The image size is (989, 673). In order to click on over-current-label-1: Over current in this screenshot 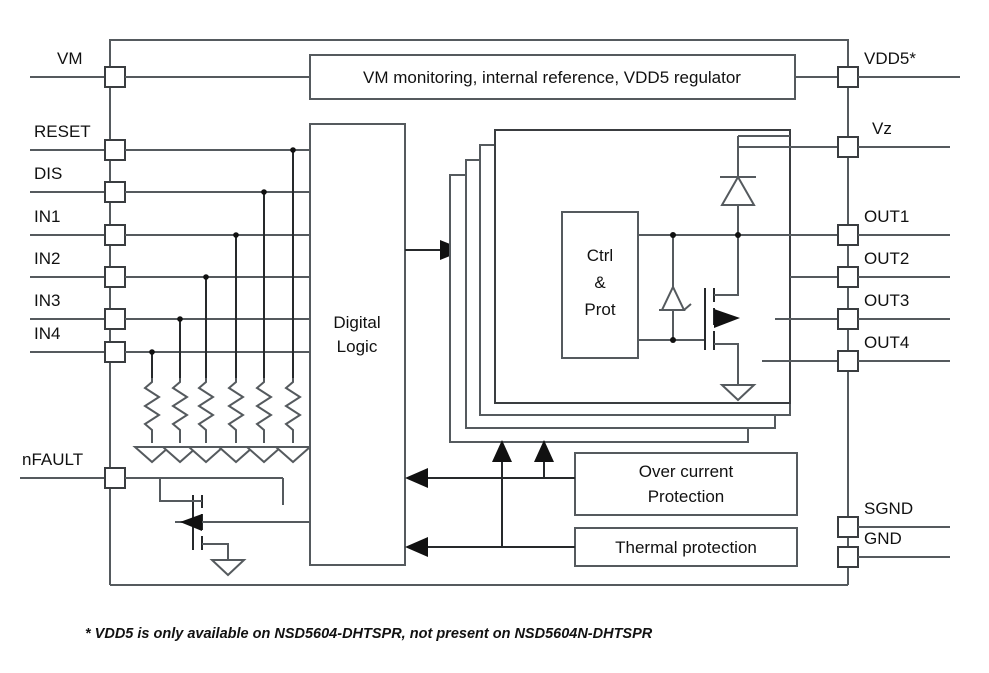, I will do `click(686, 471)`.